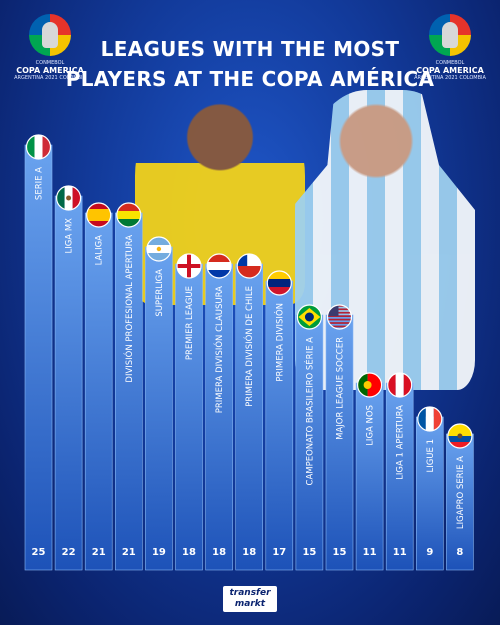 Image resolution: width=500 pixels, height=625 pixels. I want to click on bar-label-9: PRIMERA DIVISIÓN, so click(279, 342).